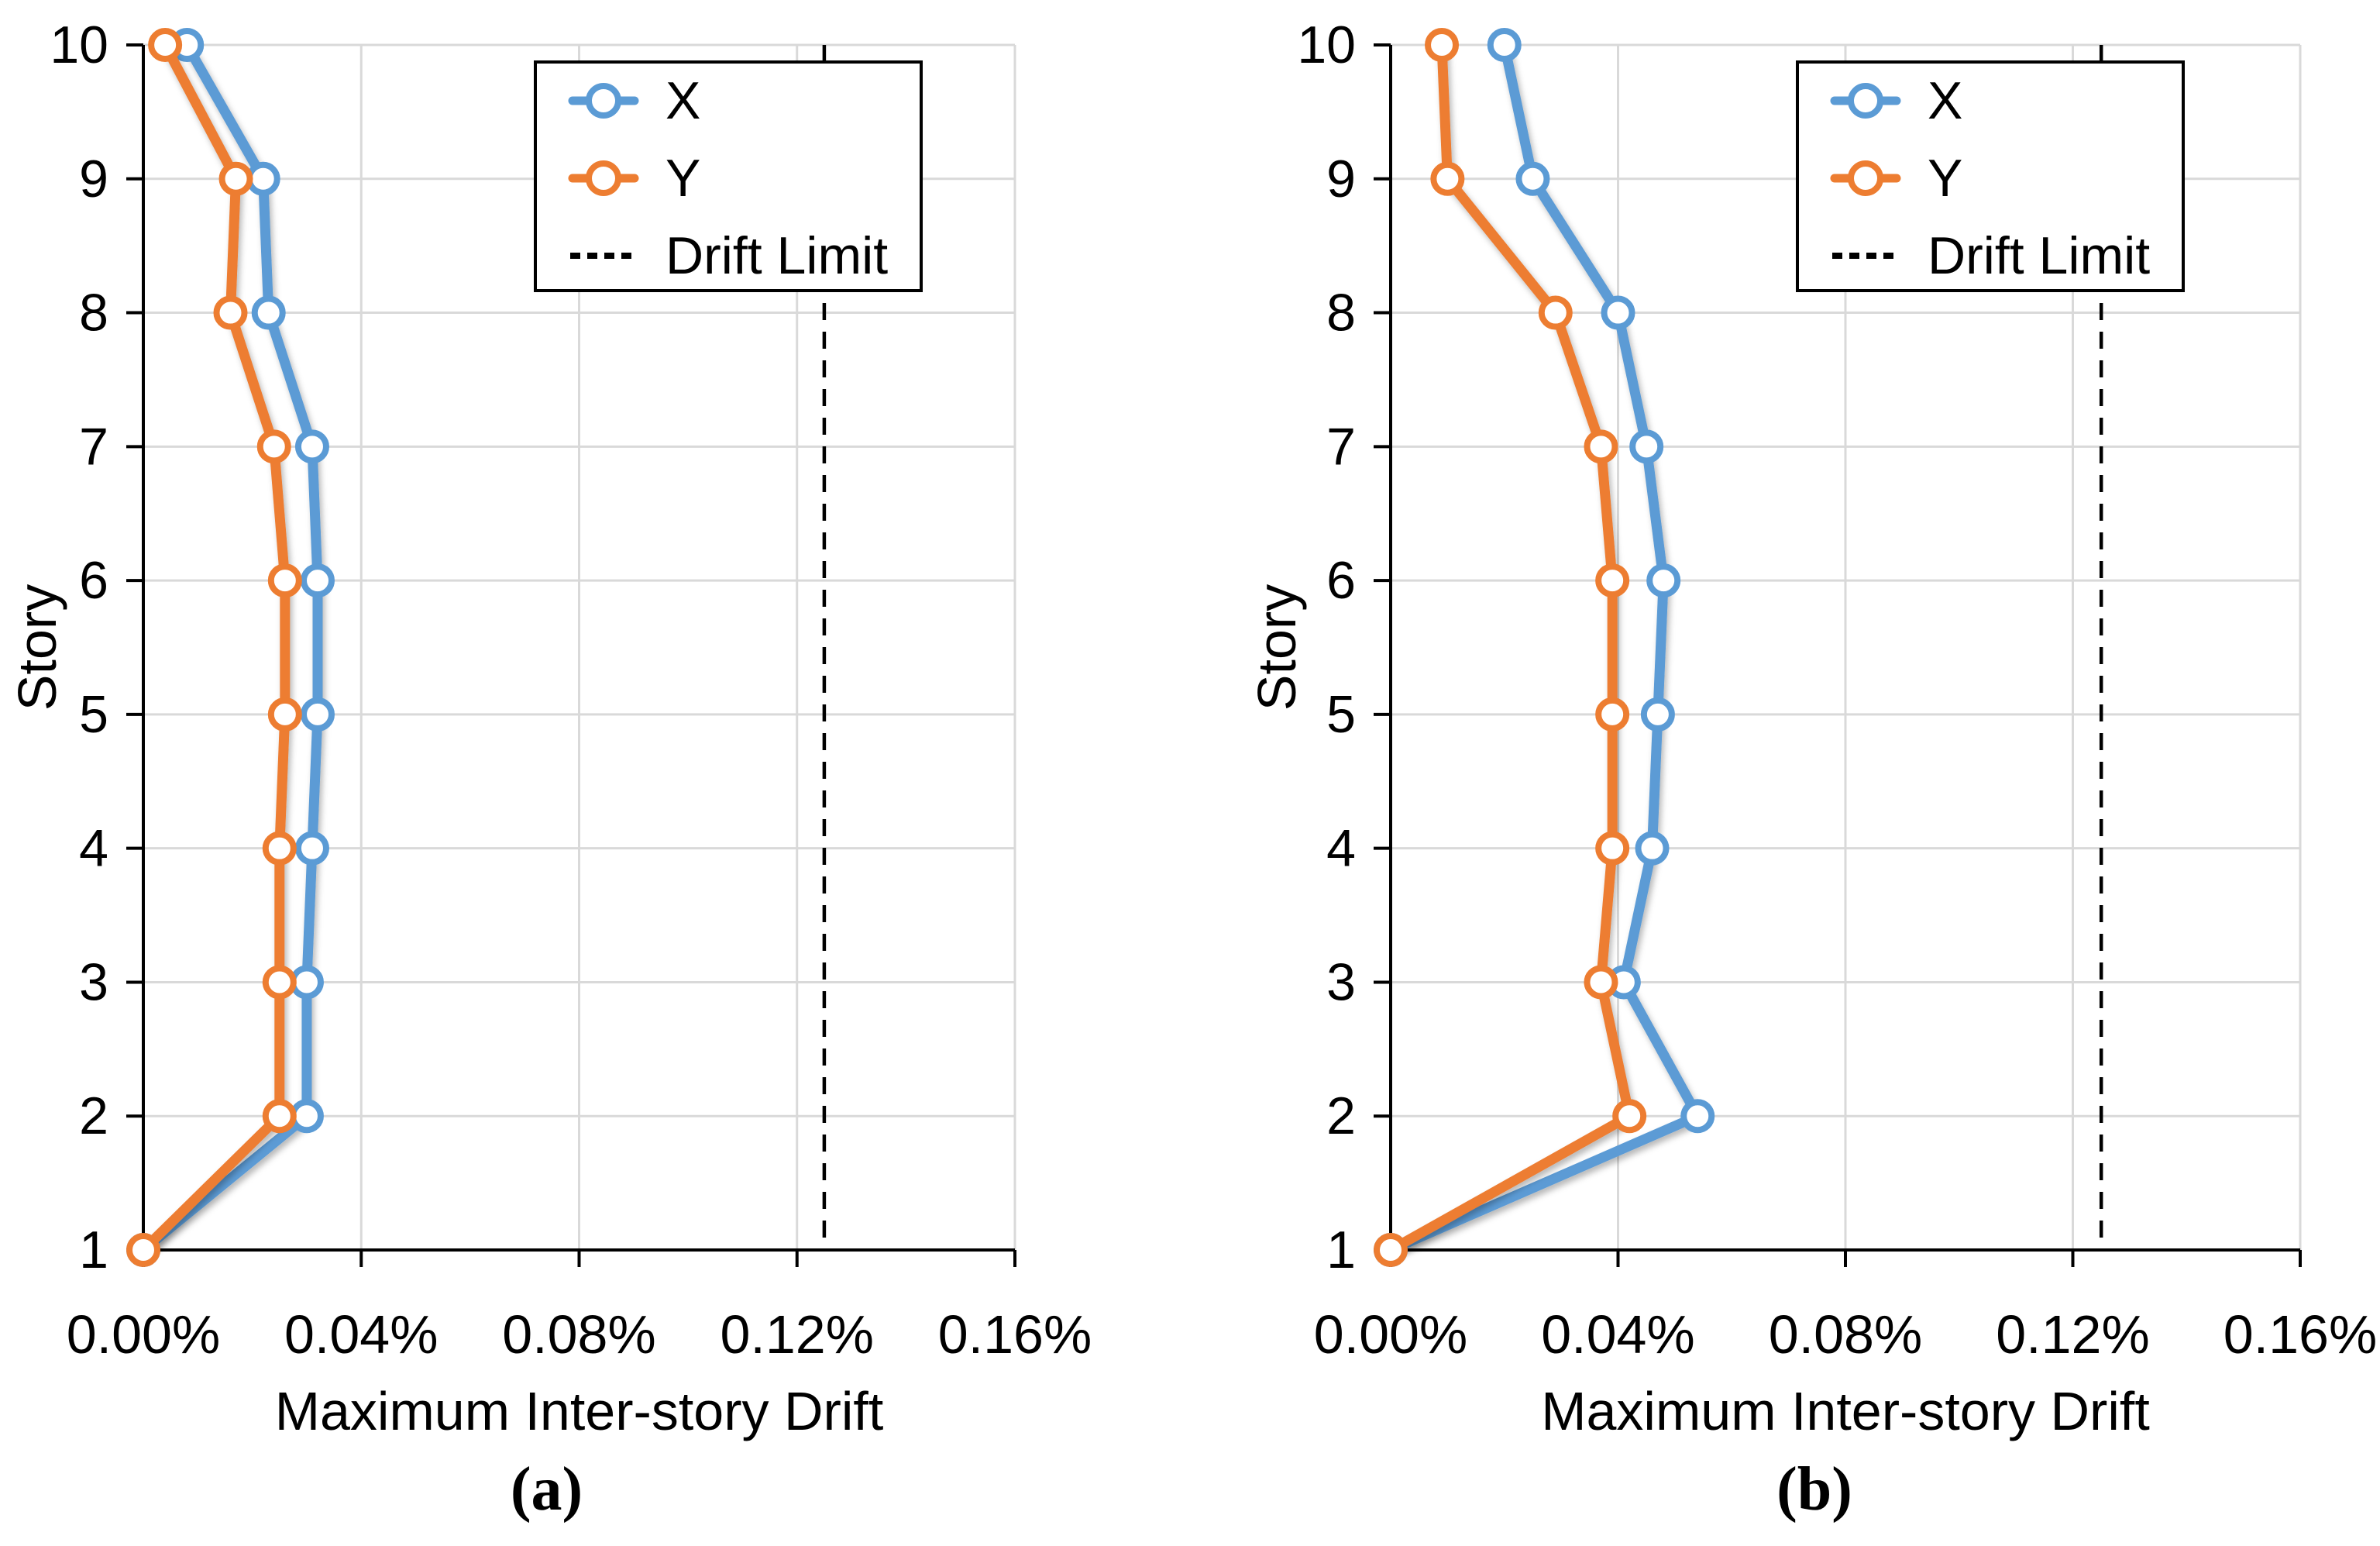 This screenshot has width=2380, height=1546. I want to click on panel-caption: (b), so click(1814, 1490).